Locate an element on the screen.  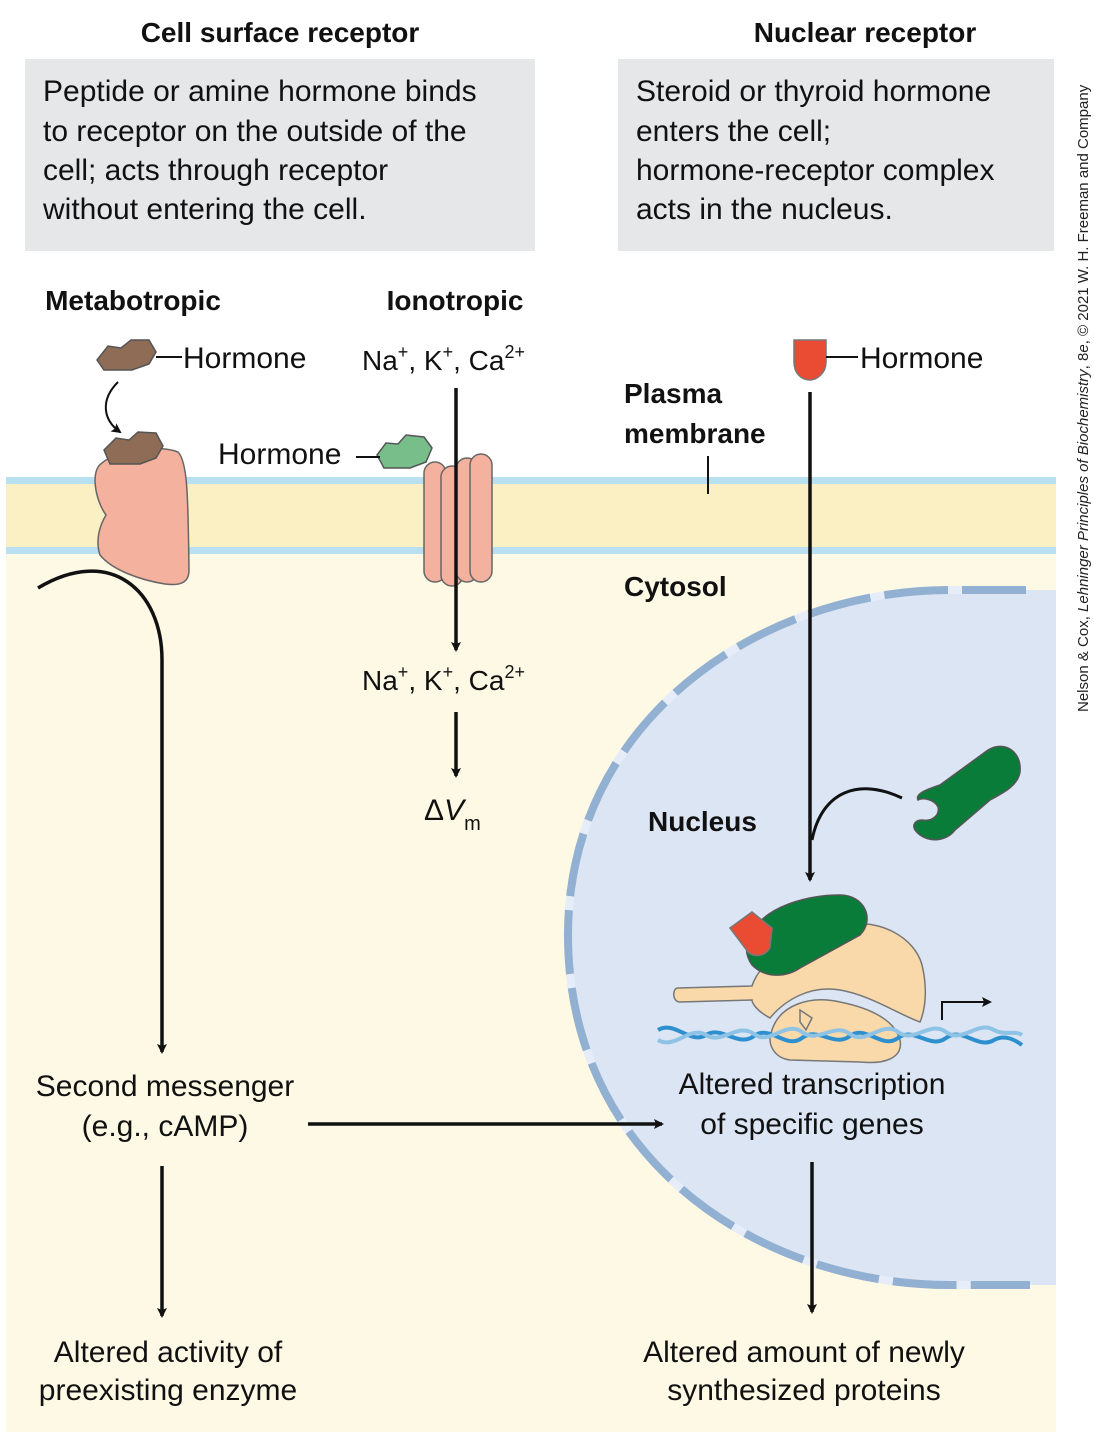
altered-activity-label-line1: Altered activity of is located at coordinates (168, 1352).